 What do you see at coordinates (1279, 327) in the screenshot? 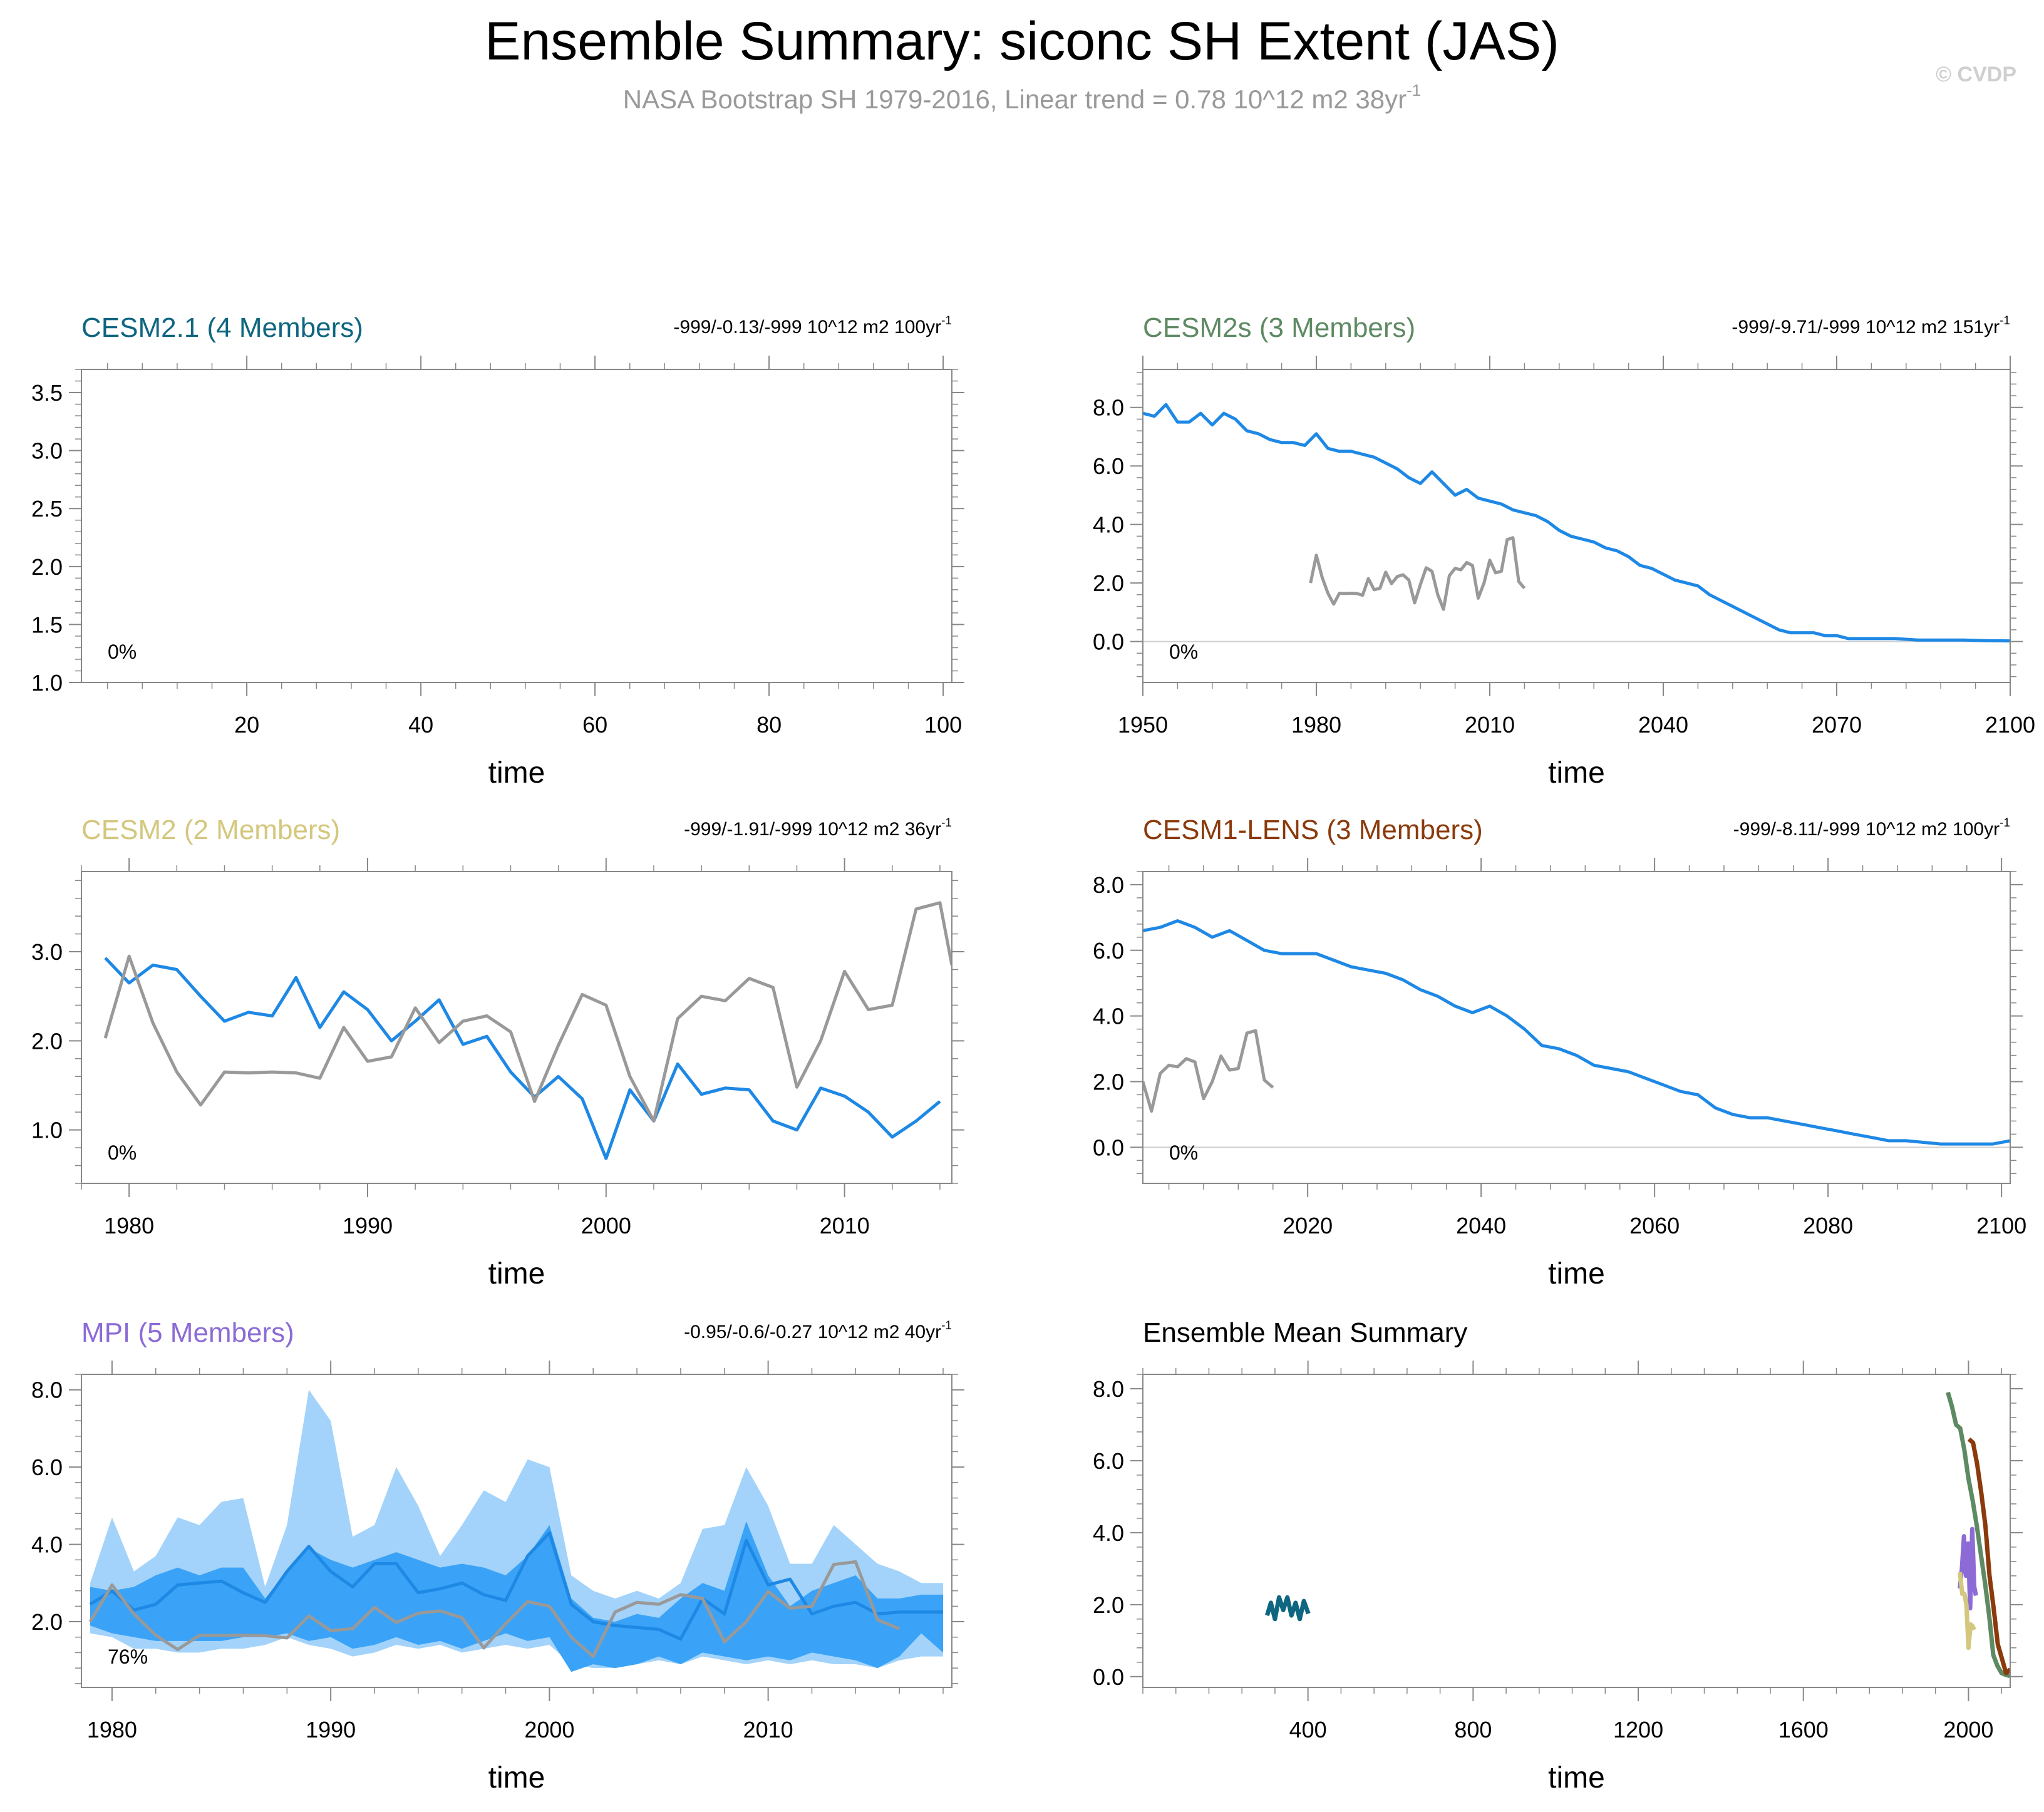
I see `panel-title: CESM2s (3 Members)` at bounding box center [1279, 327].